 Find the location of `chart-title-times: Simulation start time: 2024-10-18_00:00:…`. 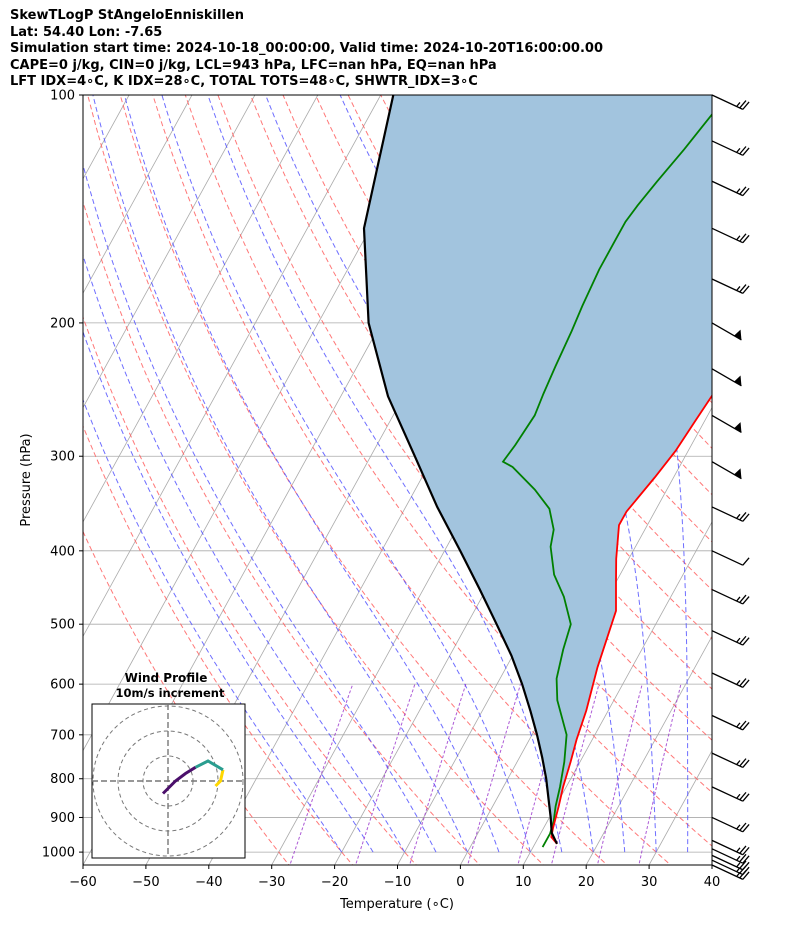

chart-title-times: Simulation start time: 2024-10-18_00:00:… is located at coordinates (306, 48).